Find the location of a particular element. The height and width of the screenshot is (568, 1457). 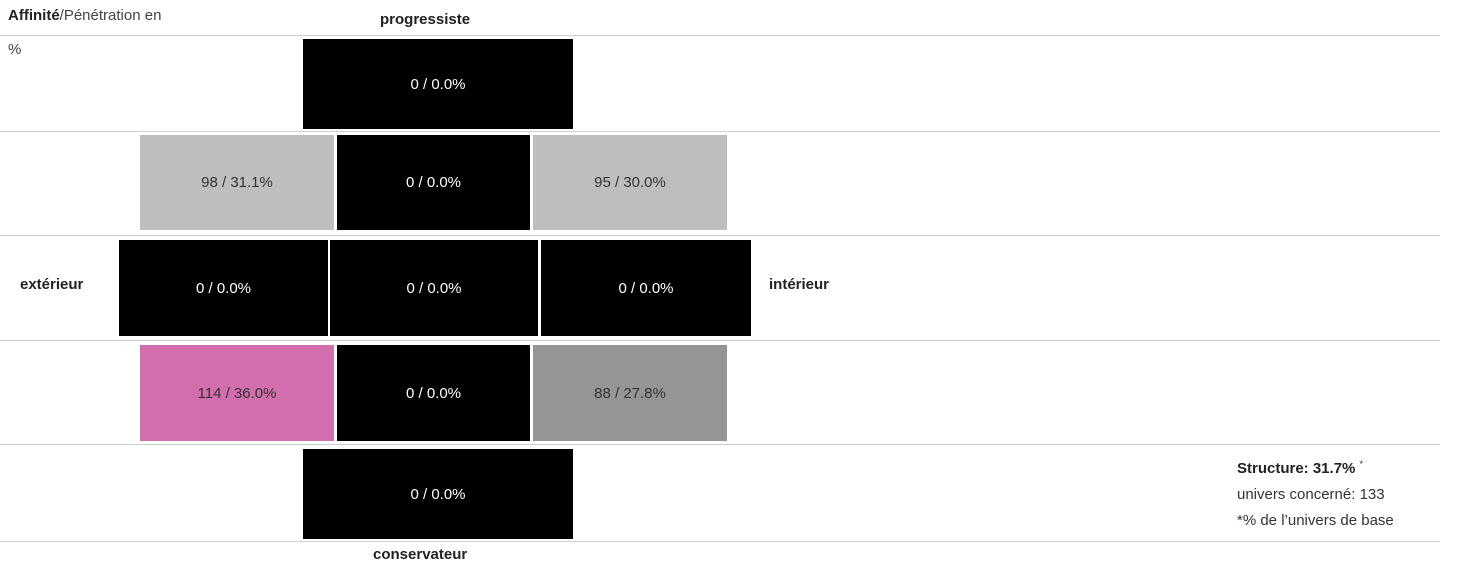

cell-r2-center: 0 / 0.0% is located at coordinates (433, 182).